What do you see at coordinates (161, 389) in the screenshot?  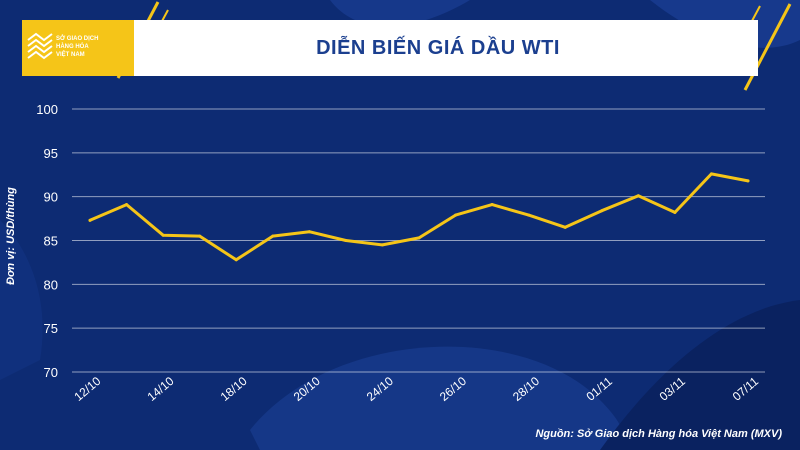 I see `x-tick-label: 14/10` at bounding box center [161, 389].